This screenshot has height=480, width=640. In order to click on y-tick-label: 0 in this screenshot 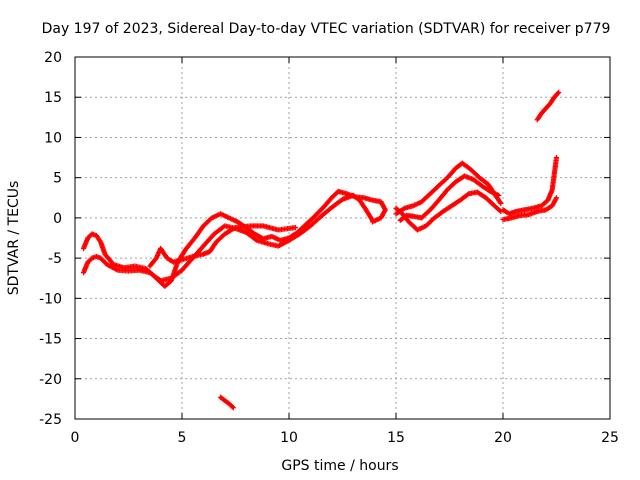, I will do `click(57, 219)`.